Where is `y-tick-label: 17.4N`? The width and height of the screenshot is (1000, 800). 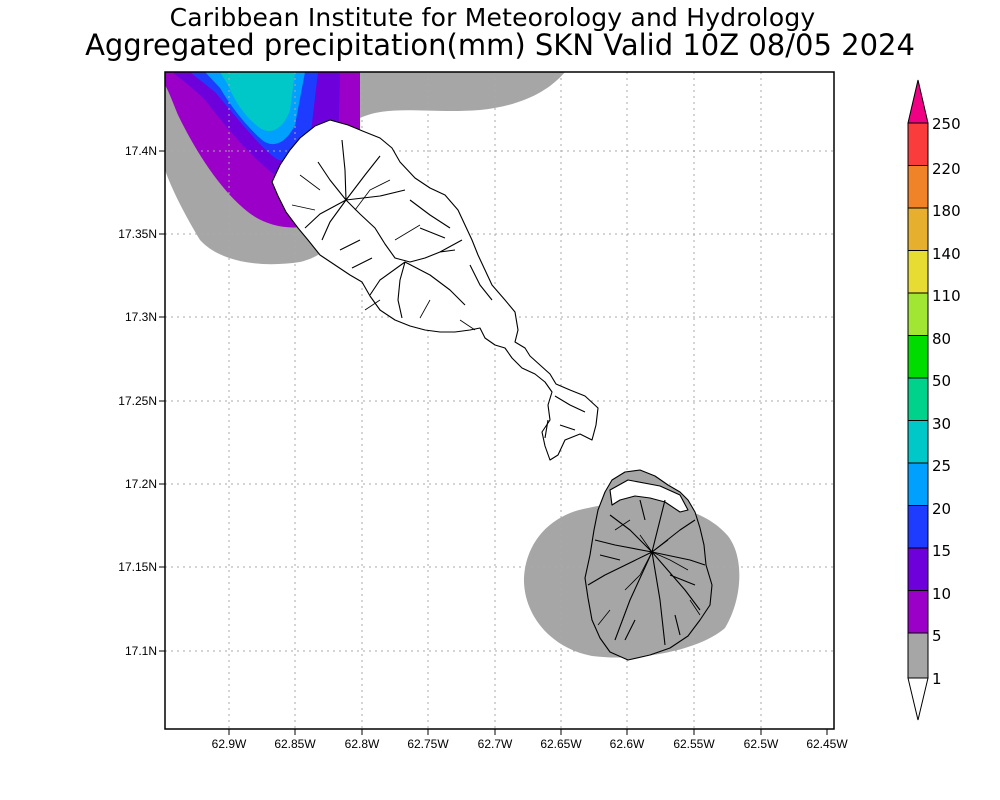 y-tick-label: 17.4N is located at coordinates (141, 151).